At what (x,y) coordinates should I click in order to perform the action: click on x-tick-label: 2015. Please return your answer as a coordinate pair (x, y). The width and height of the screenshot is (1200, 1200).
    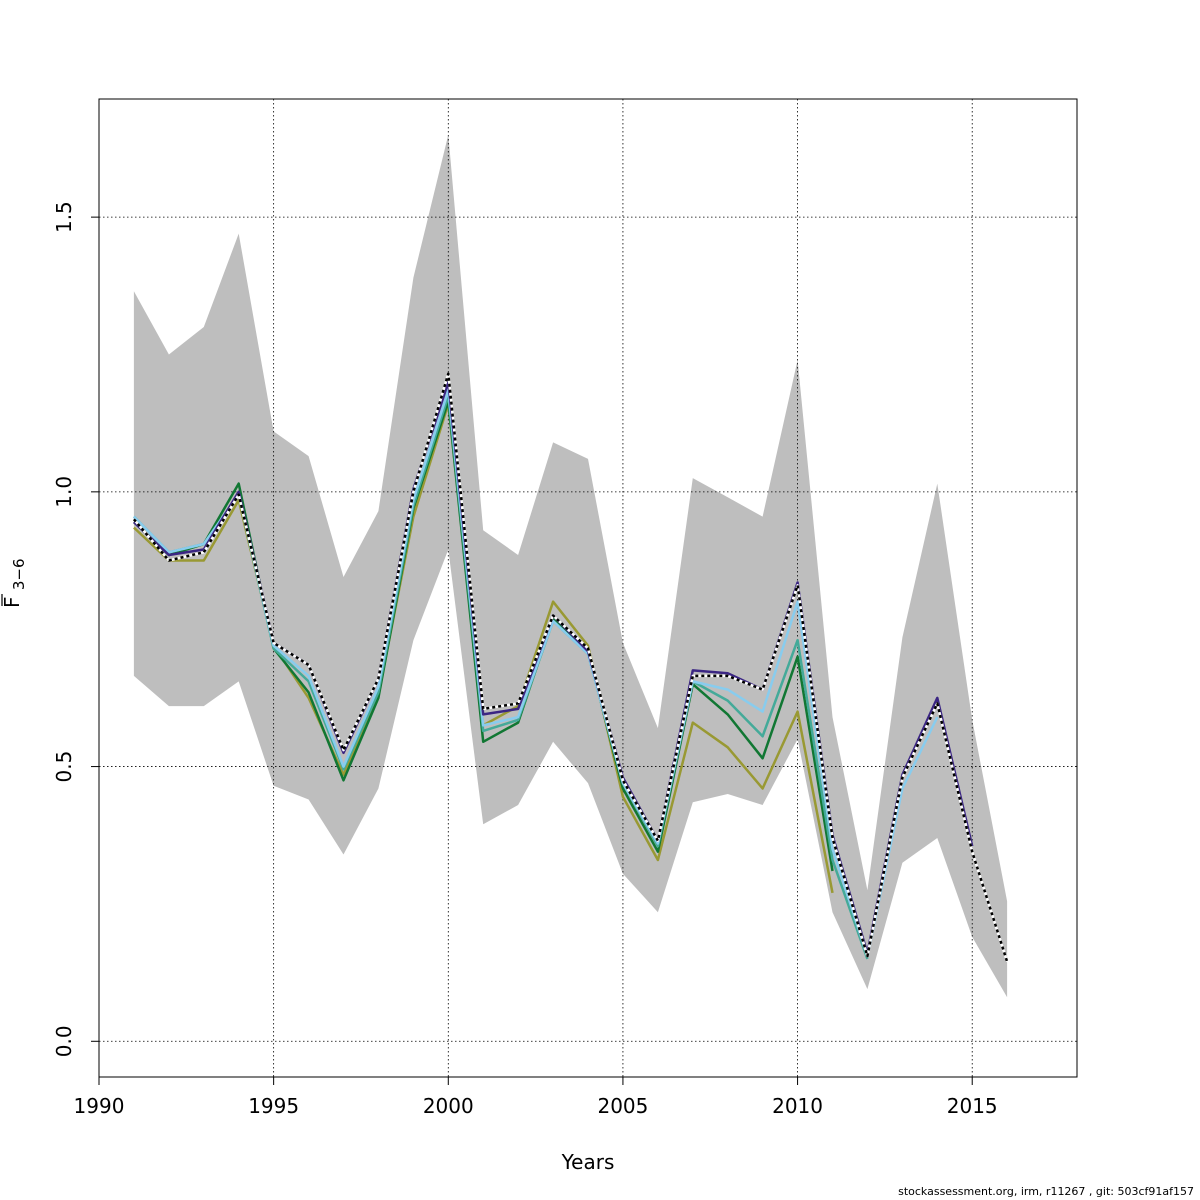
    Looking at the image, I should click on (972, 1106).